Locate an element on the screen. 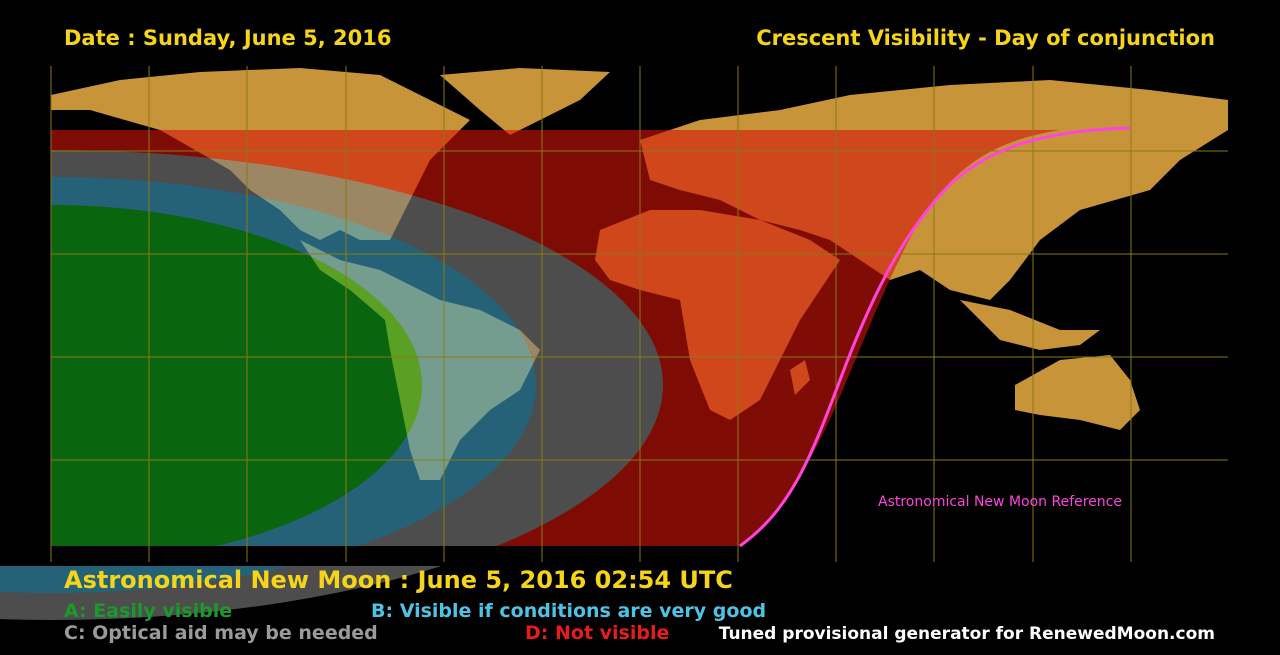 This screenshot has height=655, width=1280. legend-a: A: Easily visible is located at coordinates (148, 611).